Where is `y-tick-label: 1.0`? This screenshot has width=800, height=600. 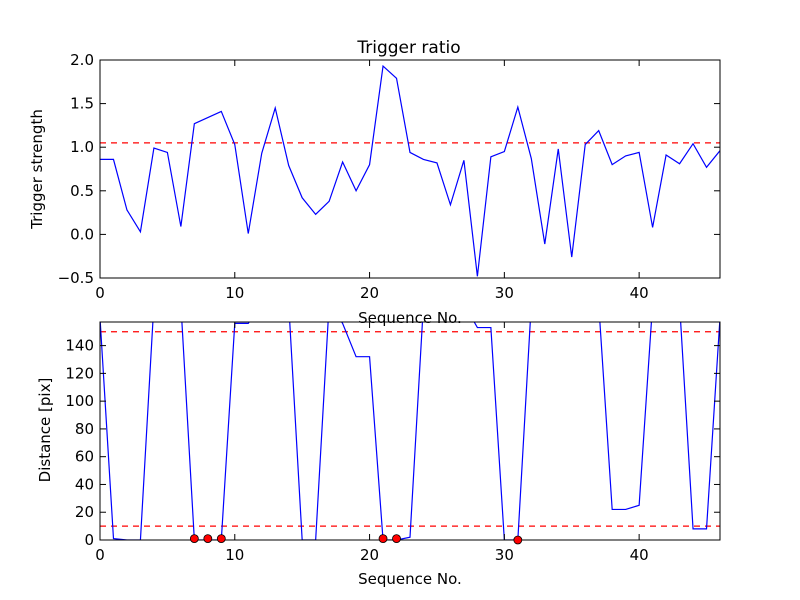 y-tick-label: 1.0 is located at coordinates (82, 147).